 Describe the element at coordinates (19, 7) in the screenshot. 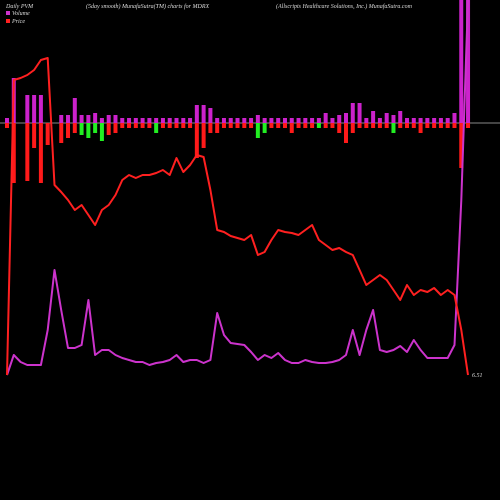

I see `chart-title: Daily PVM` at that location.